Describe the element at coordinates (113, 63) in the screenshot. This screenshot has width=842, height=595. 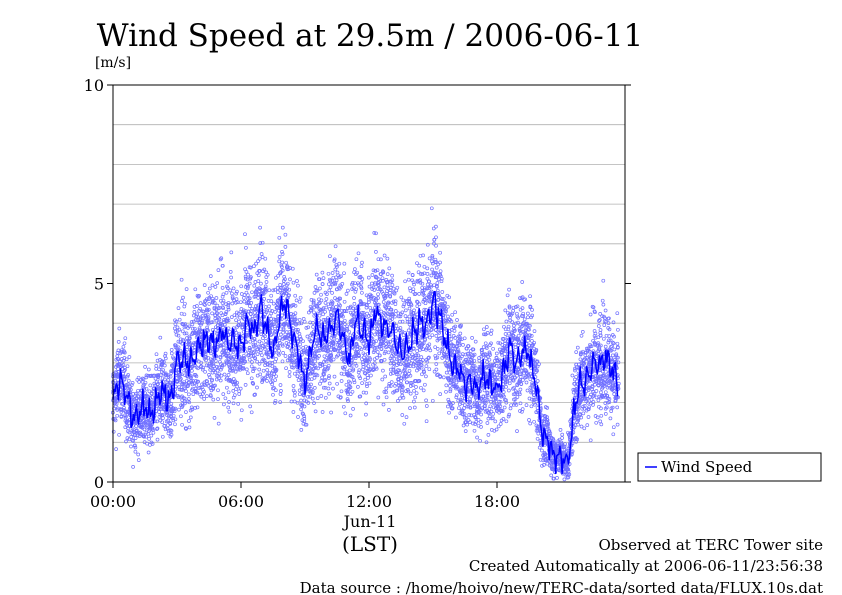
I see `y-axis-unit-label: [m/s]` at that location.